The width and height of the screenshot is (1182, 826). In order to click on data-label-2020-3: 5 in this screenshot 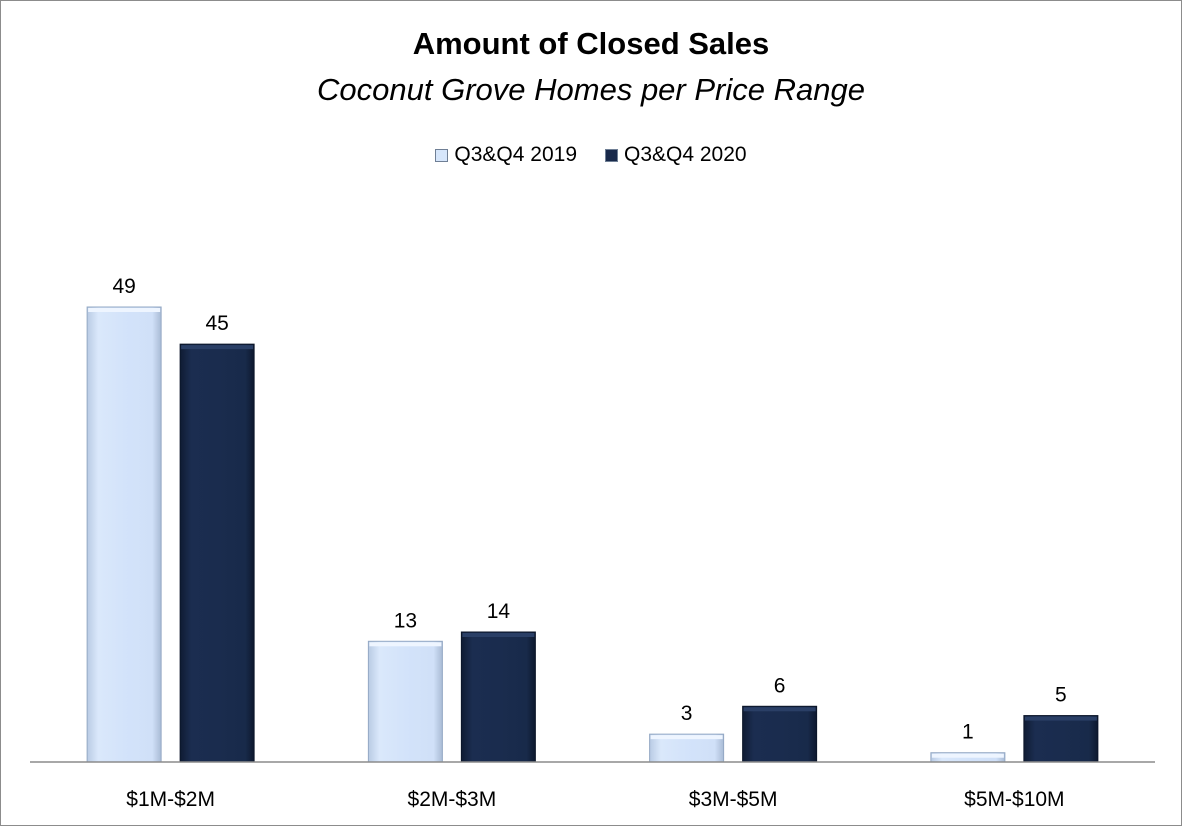, I will do `click(1061, 695)`.